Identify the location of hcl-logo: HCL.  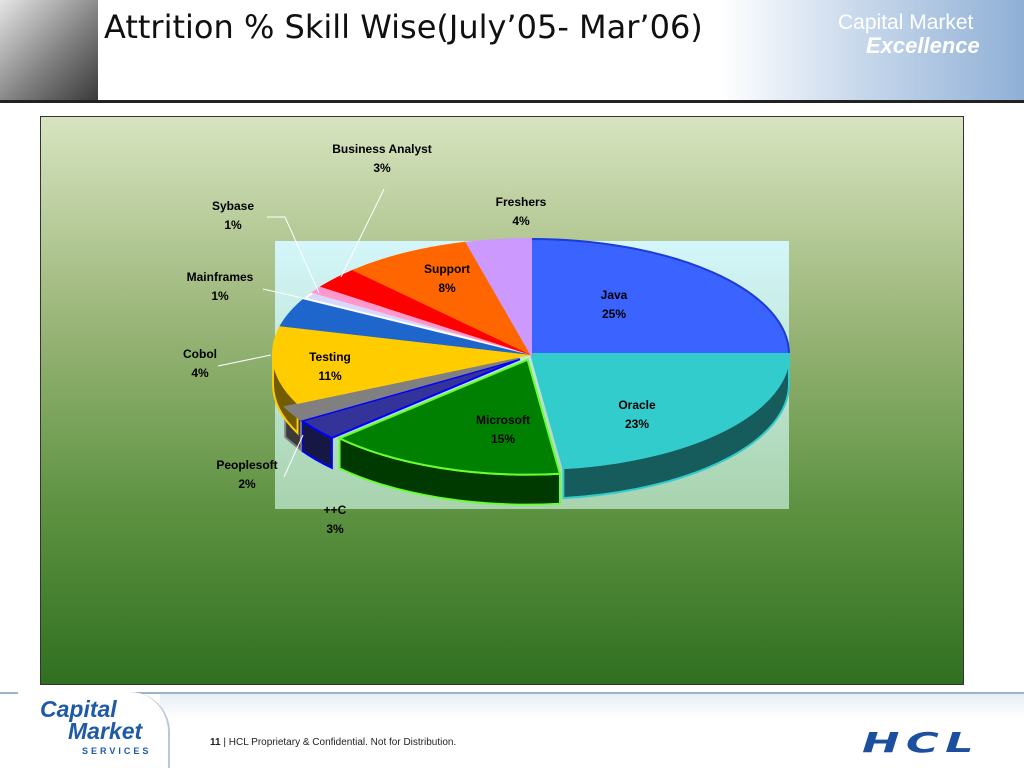
(921, 742).